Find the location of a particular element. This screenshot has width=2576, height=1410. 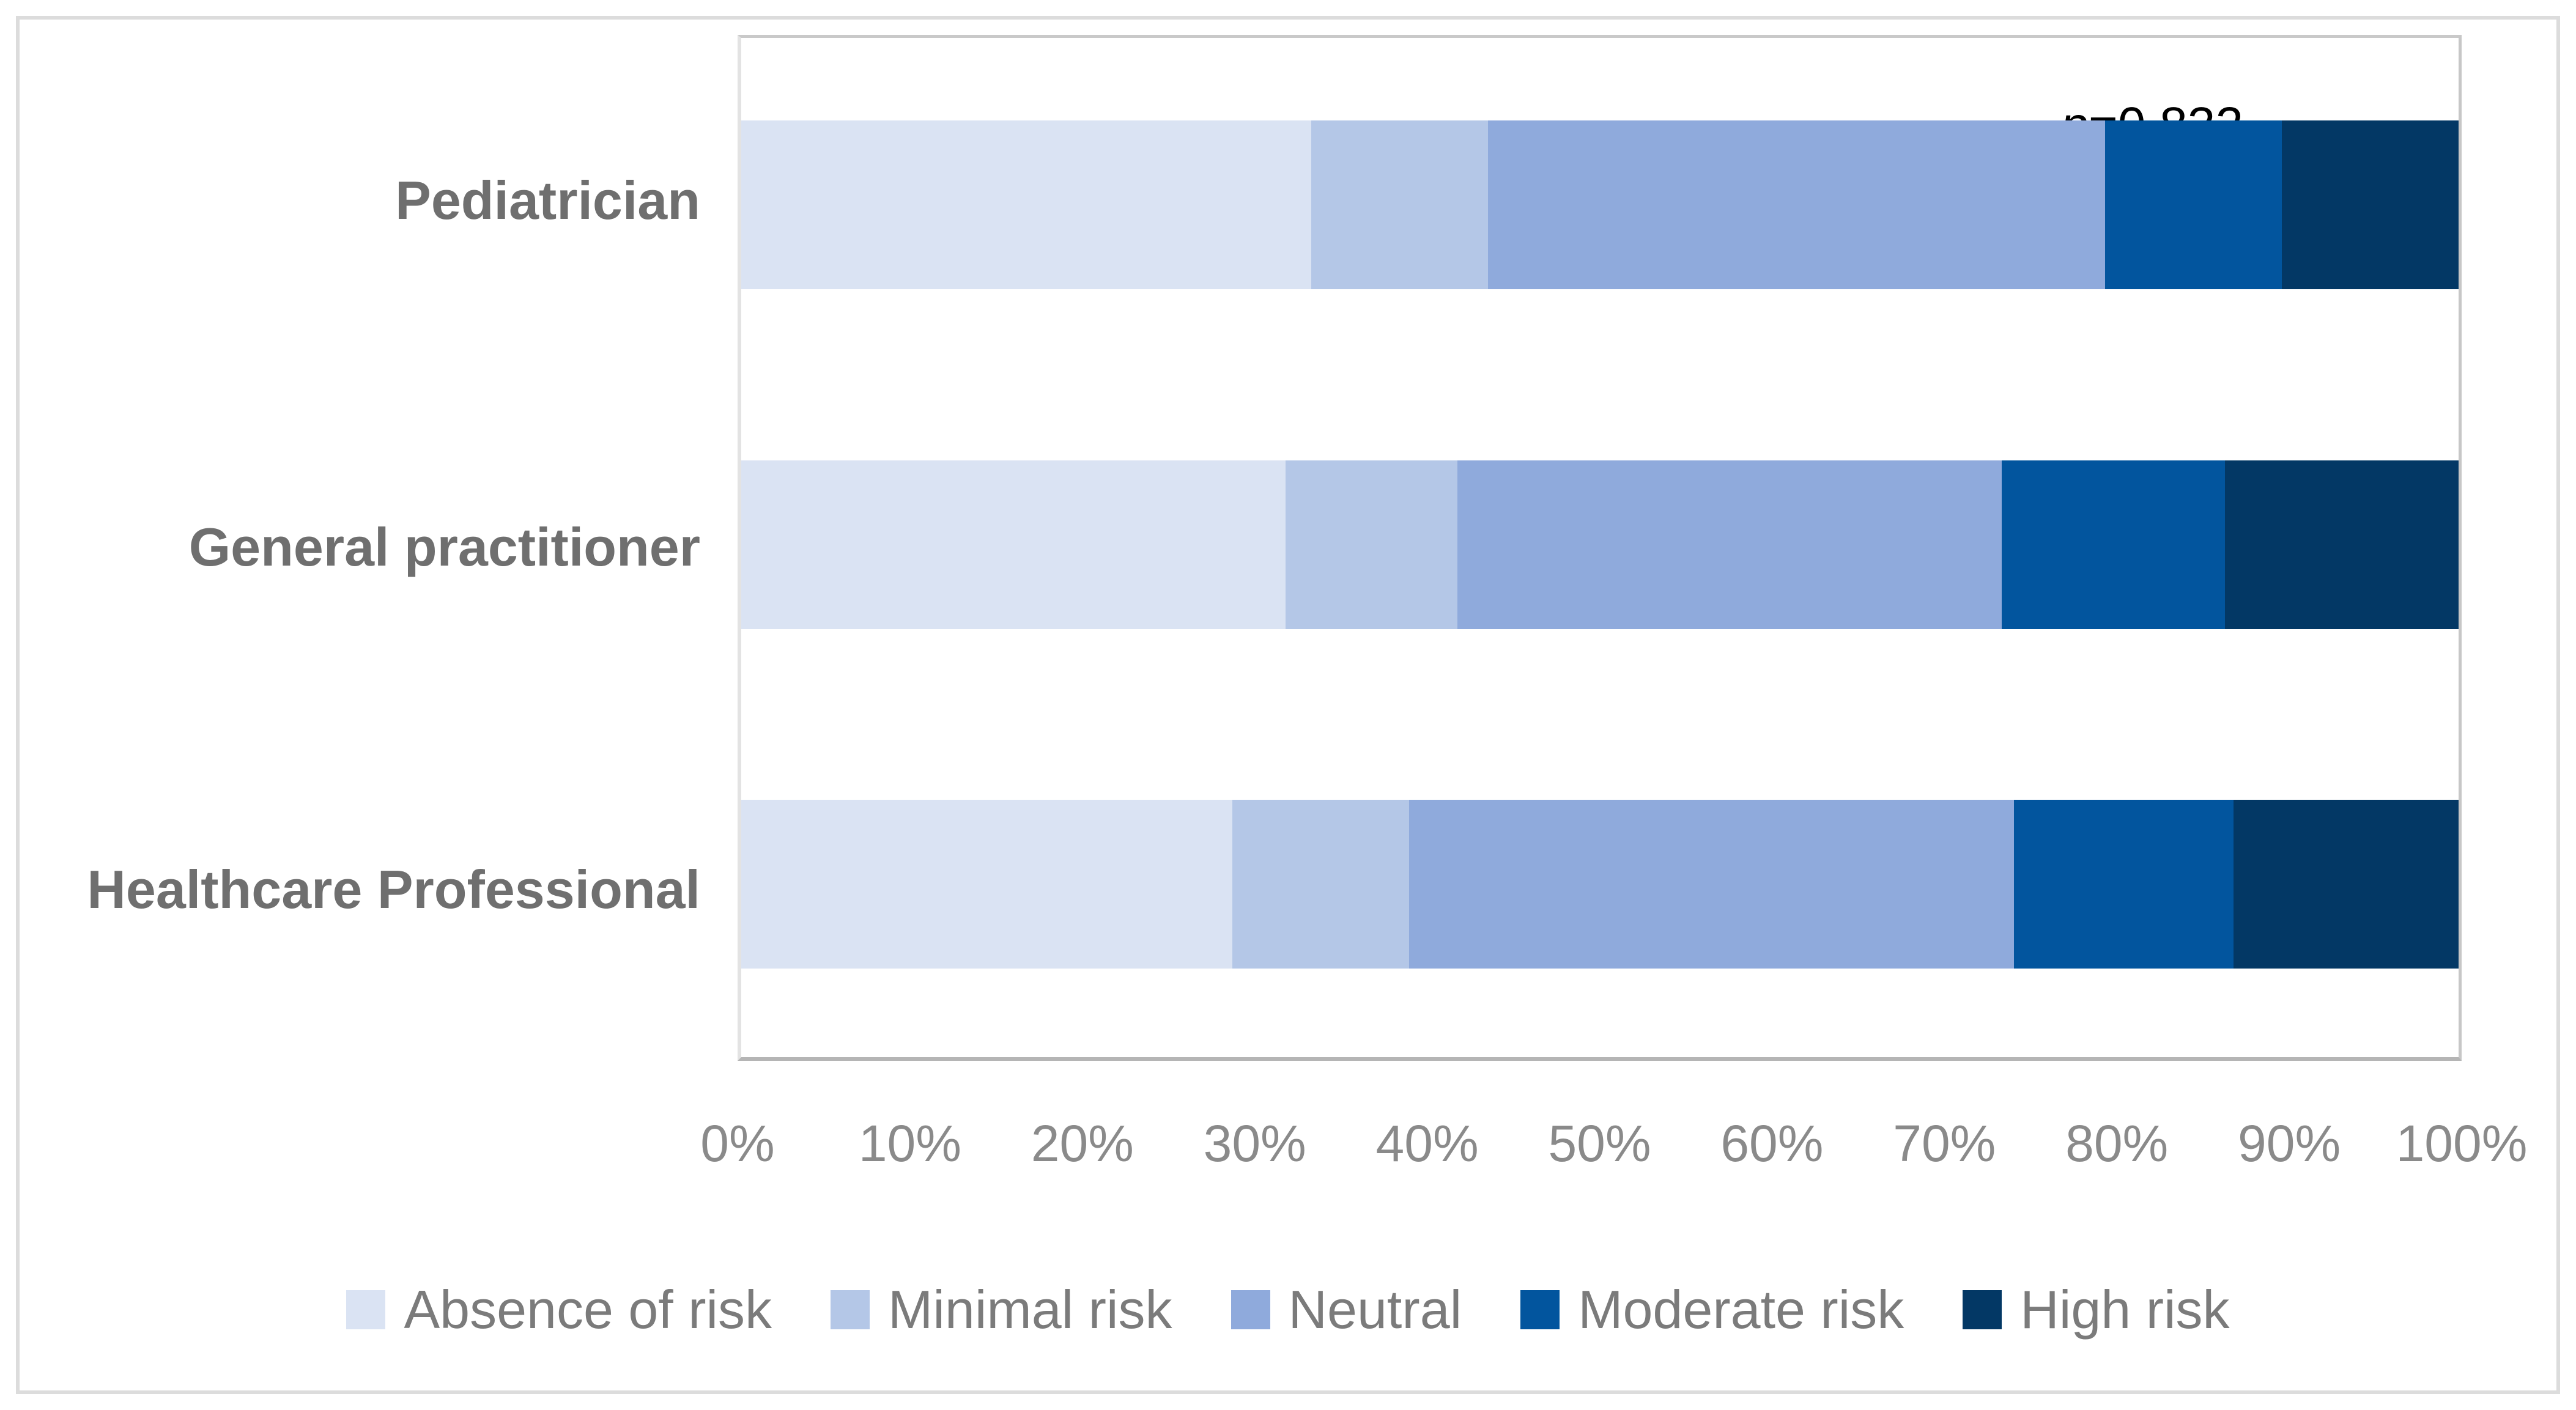

legend-item-minimal-risk: Minimal risk is located at coordinates (1001, 1310).